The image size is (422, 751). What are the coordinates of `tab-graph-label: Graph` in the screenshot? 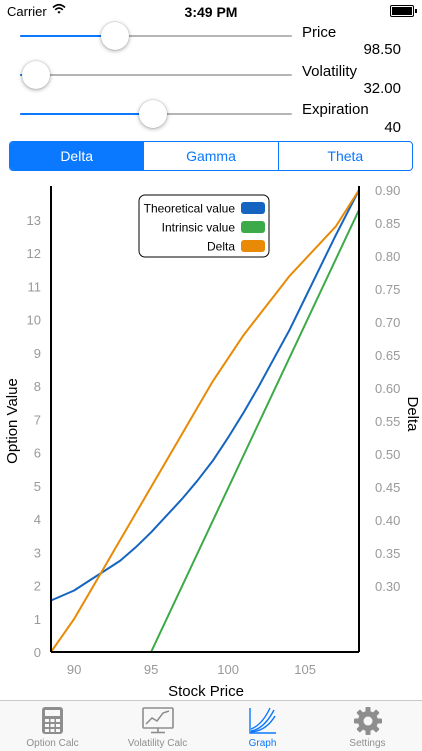 It's located at (262, 743).